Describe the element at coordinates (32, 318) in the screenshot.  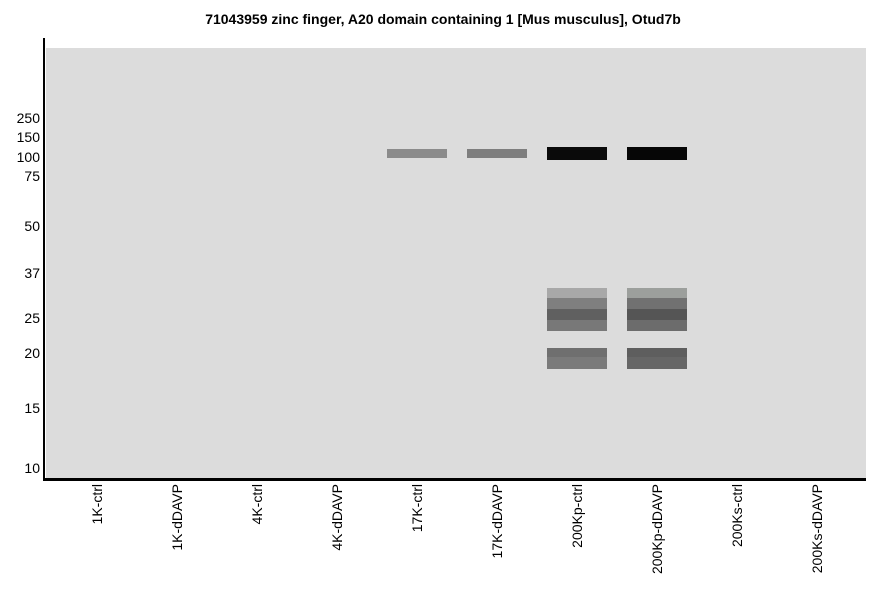
I see `y-tick-label: 25` at that location.